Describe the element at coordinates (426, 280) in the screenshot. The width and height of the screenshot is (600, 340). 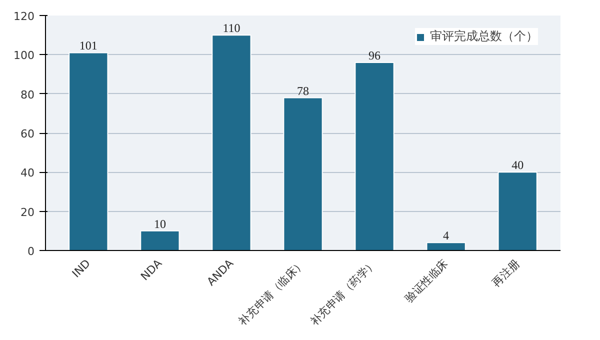
I see `x-tick-label: 验证性临床` at that location.